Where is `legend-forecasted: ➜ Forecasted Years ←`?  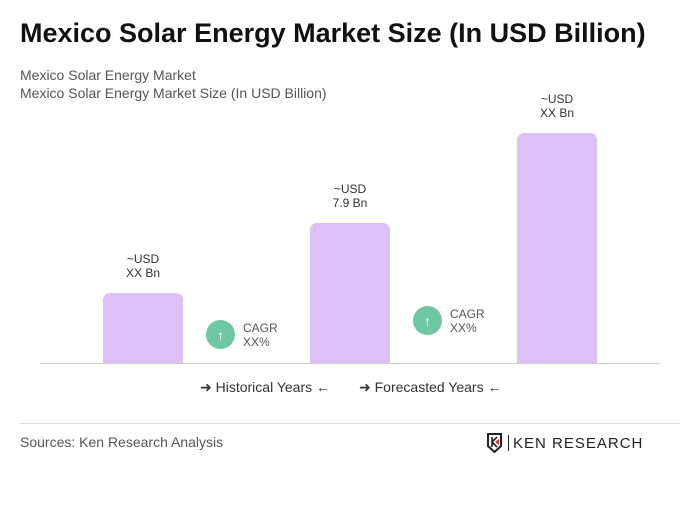
legend-forecasted: ➜ Forecasted Years ← is located at coordinates (430, 387).